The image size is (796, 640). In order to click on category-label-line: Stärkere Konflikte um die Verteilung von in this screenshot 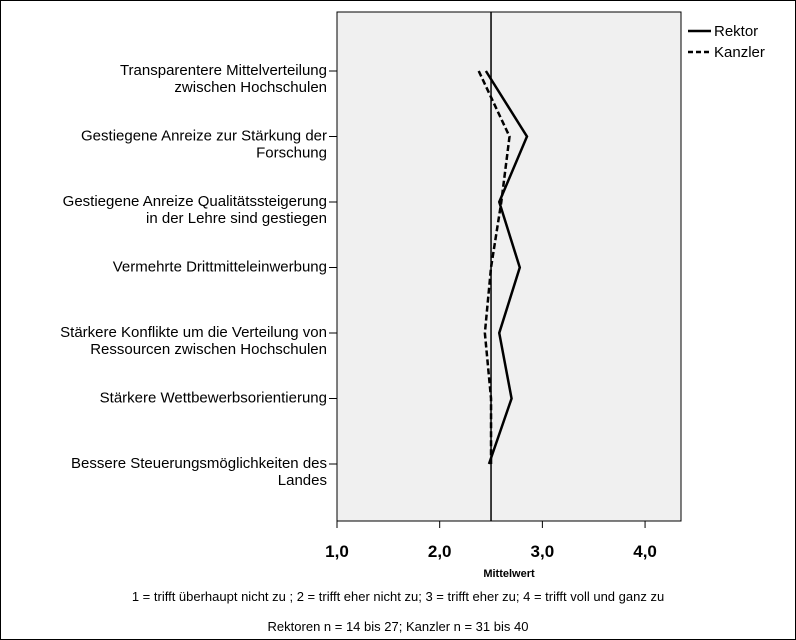, I will do `click(193, 332)`.